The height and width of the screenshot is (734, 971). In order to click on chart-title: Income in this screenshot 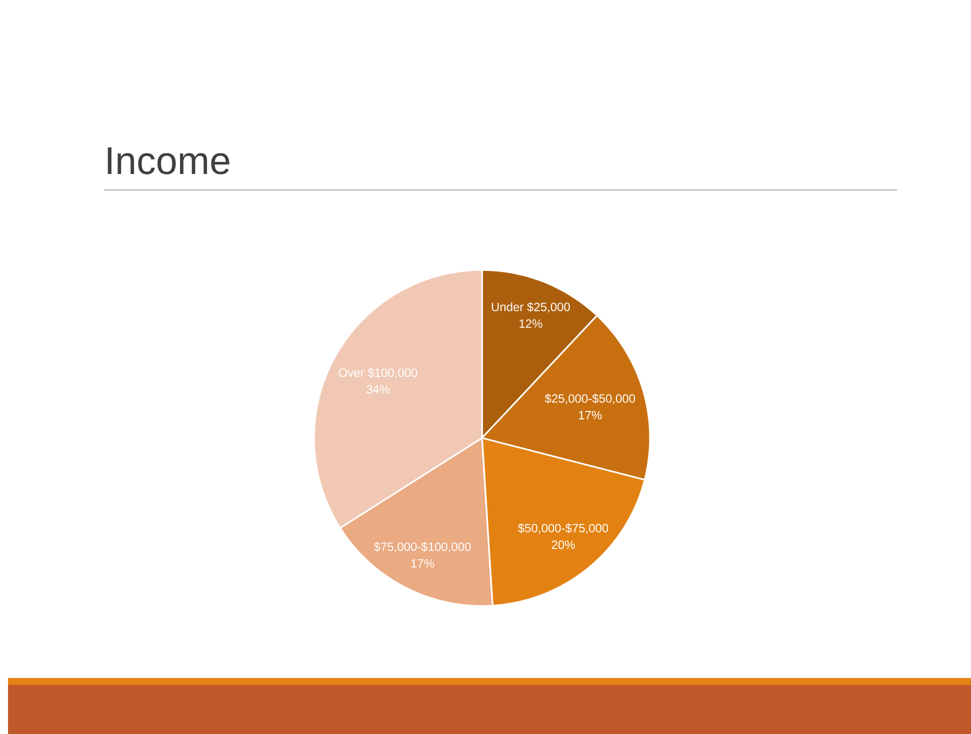, I will do `click(169, 160)`.